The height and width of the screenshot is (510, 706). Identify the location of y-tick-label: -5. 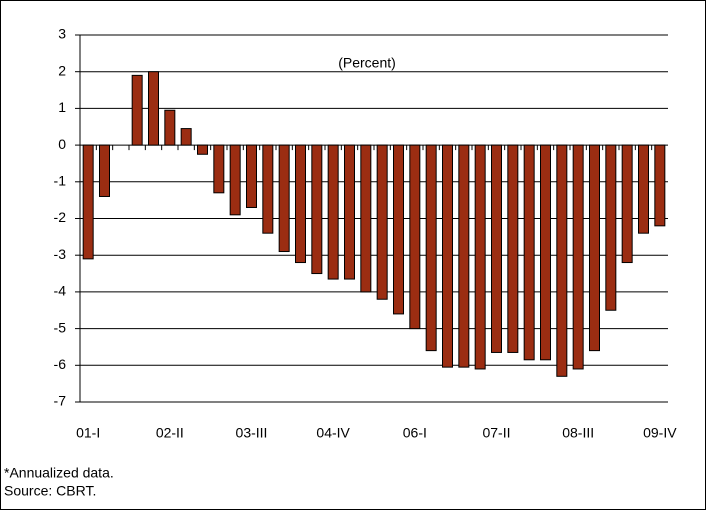
(60, 327).